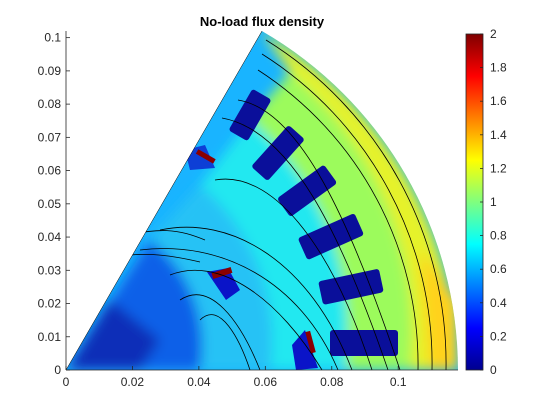 Image resolution: width=560 pixels, height=418 pixels. I want to click on y-axis-ticks: 0 0.01 0.02 0.03 0.04 0.05 0.06 0.07 0.08 0.09 0.1, so click(54, 204).